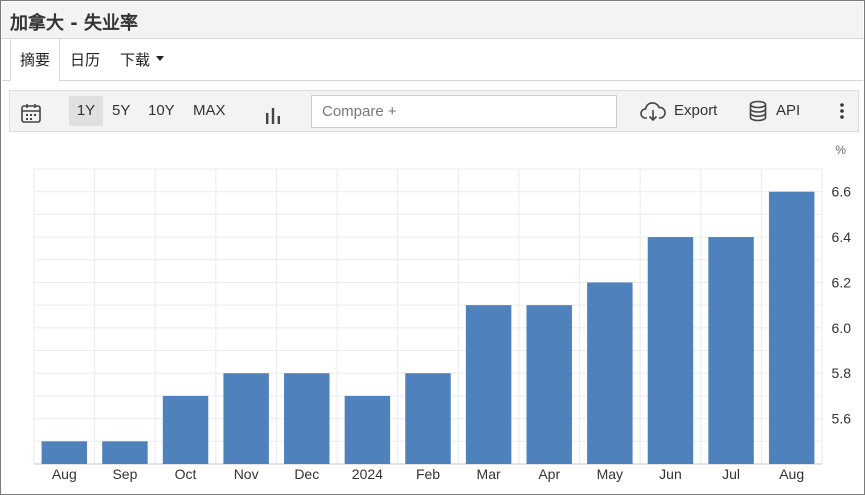 This screenshot has width=865, height=495. Describe the element at coordinates (86, 111) in the screenshot. I see `range-1y-button: 1Y` at that location.